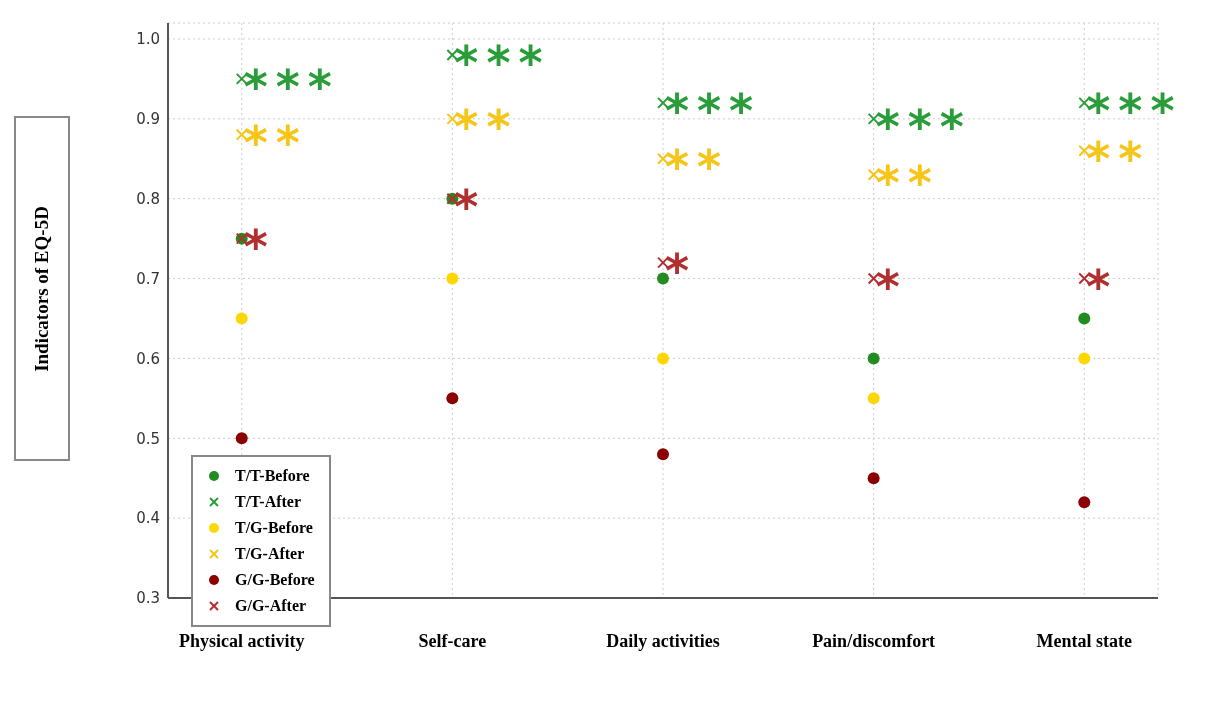 This screenshot has width=1209, height=707. What do you see at coordinates (148, 438) in the screenshot?
I see `y-tick-label: 0.5` at bounding box center [148, 438].